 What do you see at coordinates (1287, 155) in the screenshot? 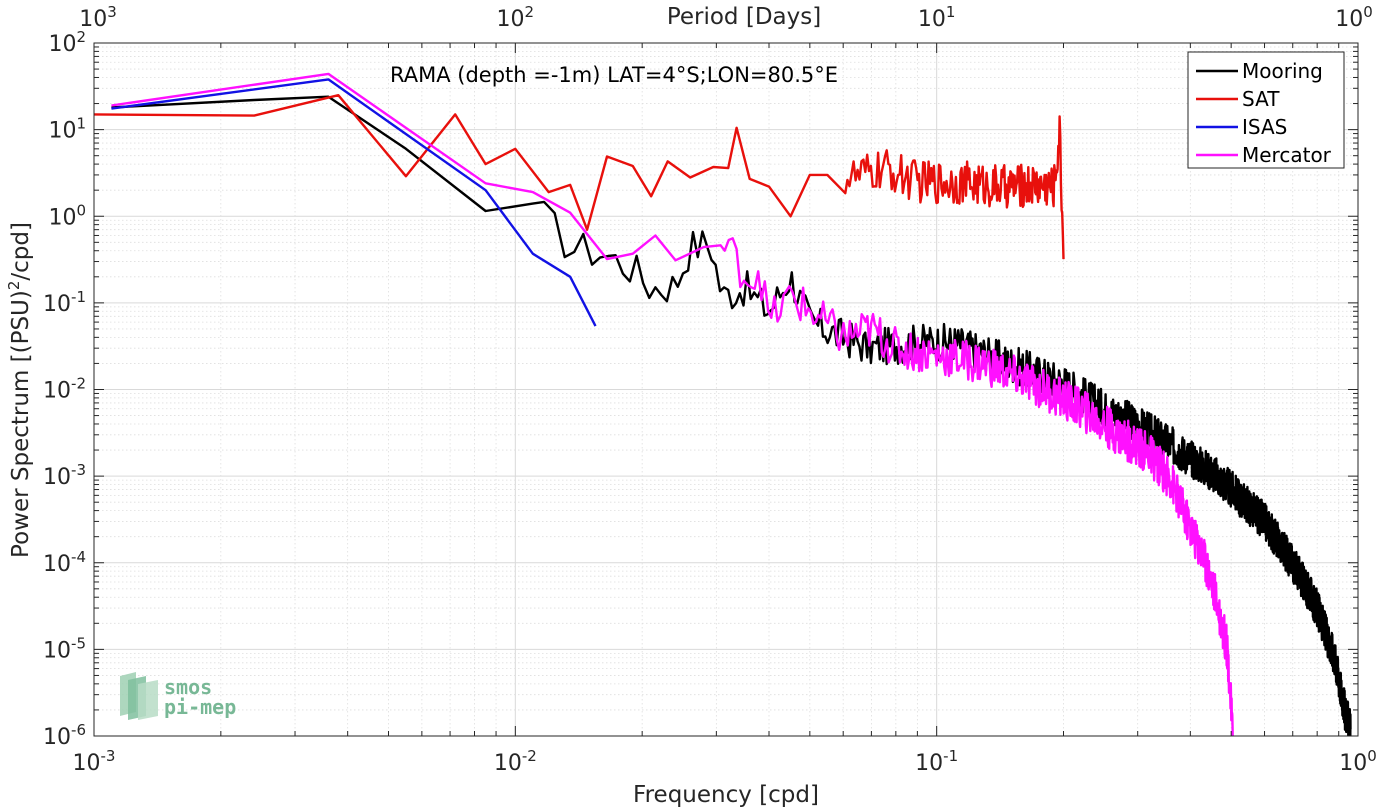
I see `legend-label-mercator: Mercator` at bounding box center [1287, 155].